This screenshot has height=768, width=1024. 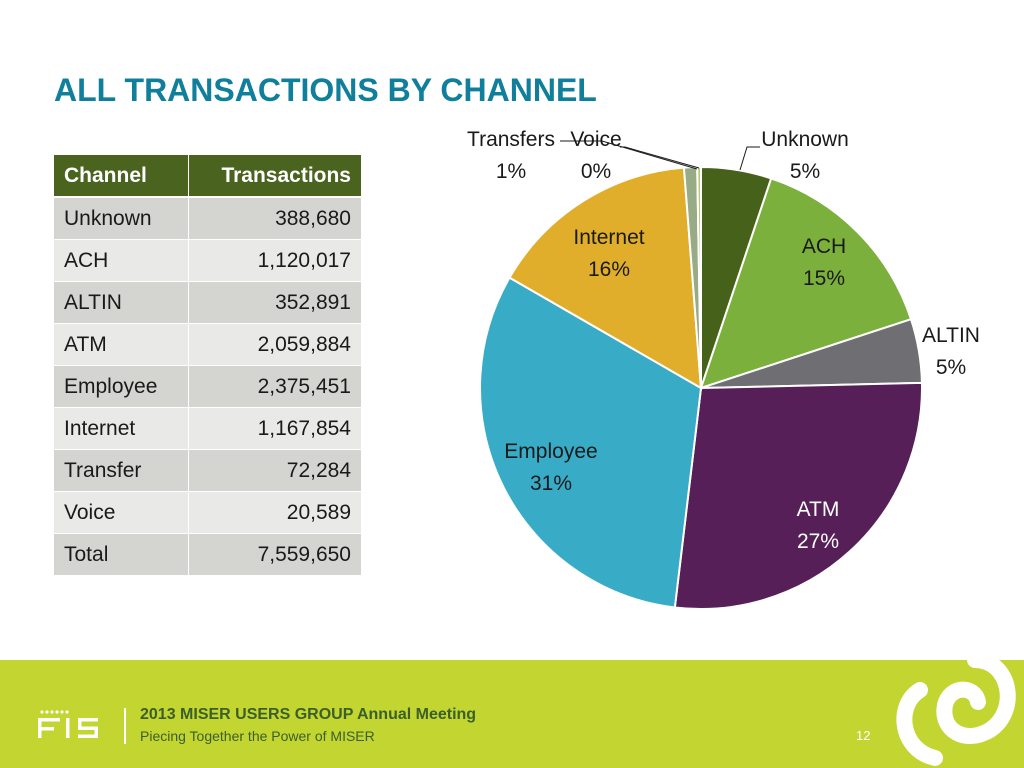 I want to click on table-row: ATM 2,059,884, so click(x=207, y=344).